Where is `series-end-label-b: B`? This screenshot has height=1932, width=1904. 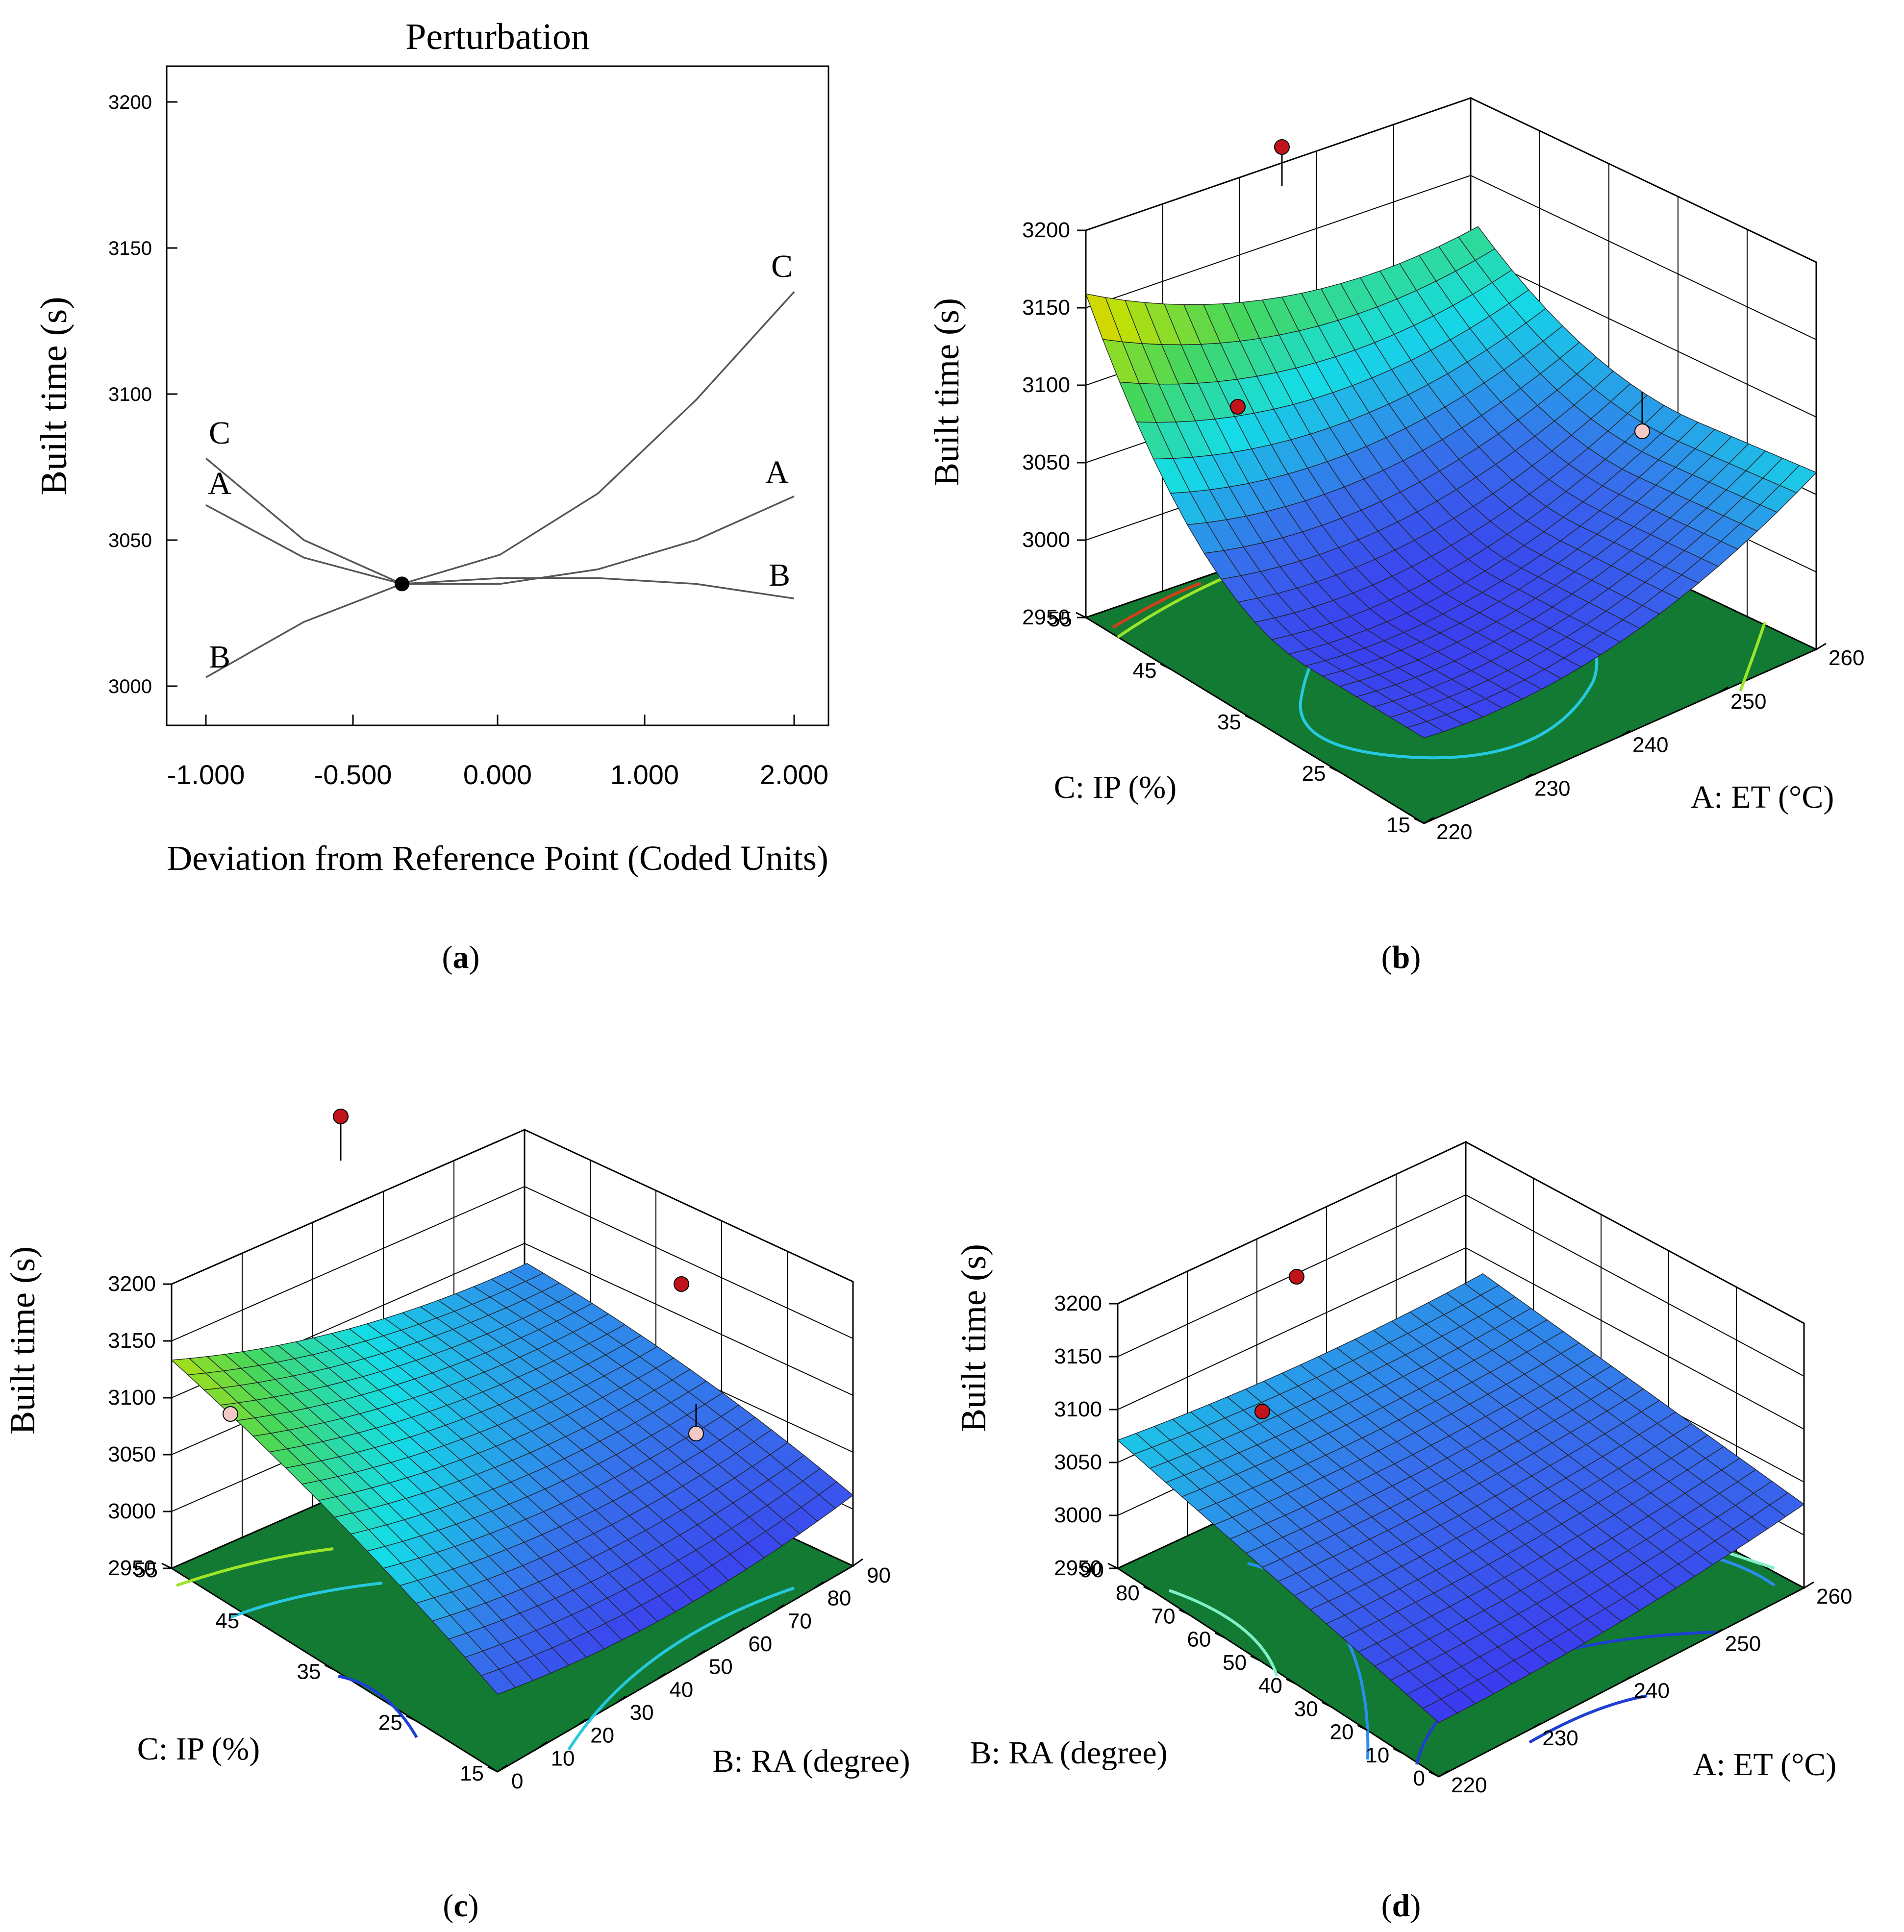
series-end-label-b: B is located at coordinates (779, 575).